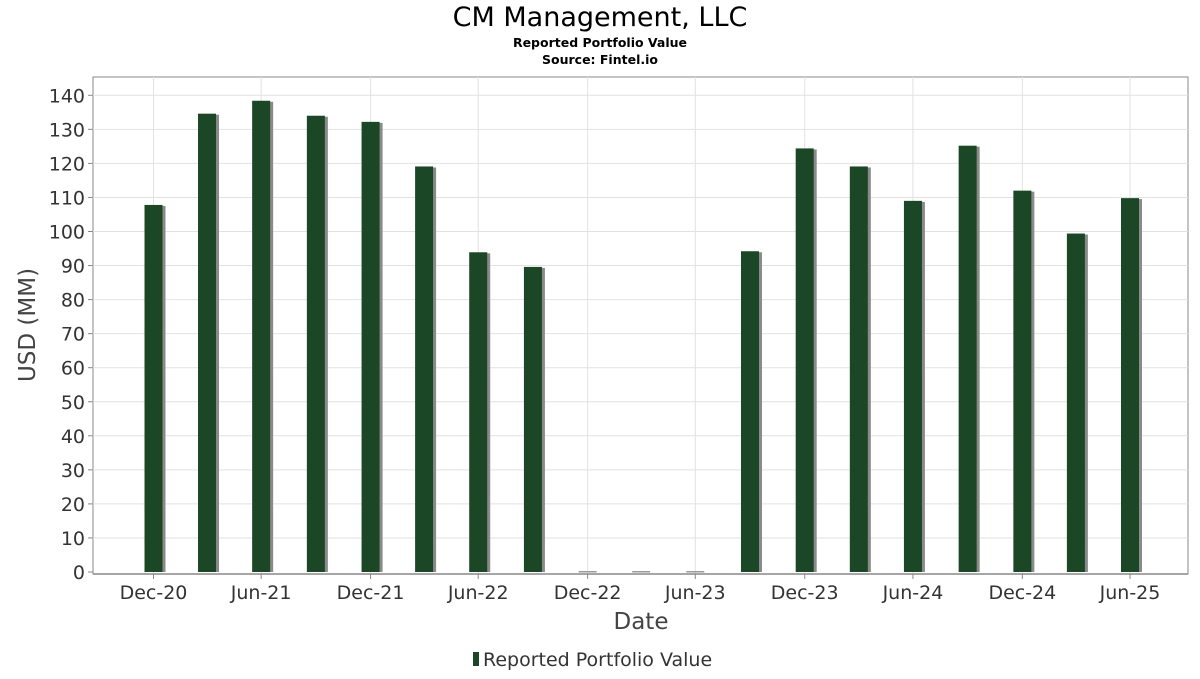  Describe the element at coordinates (67, 96) in the screenshot. I see `y-tick-label: 140` at that location.